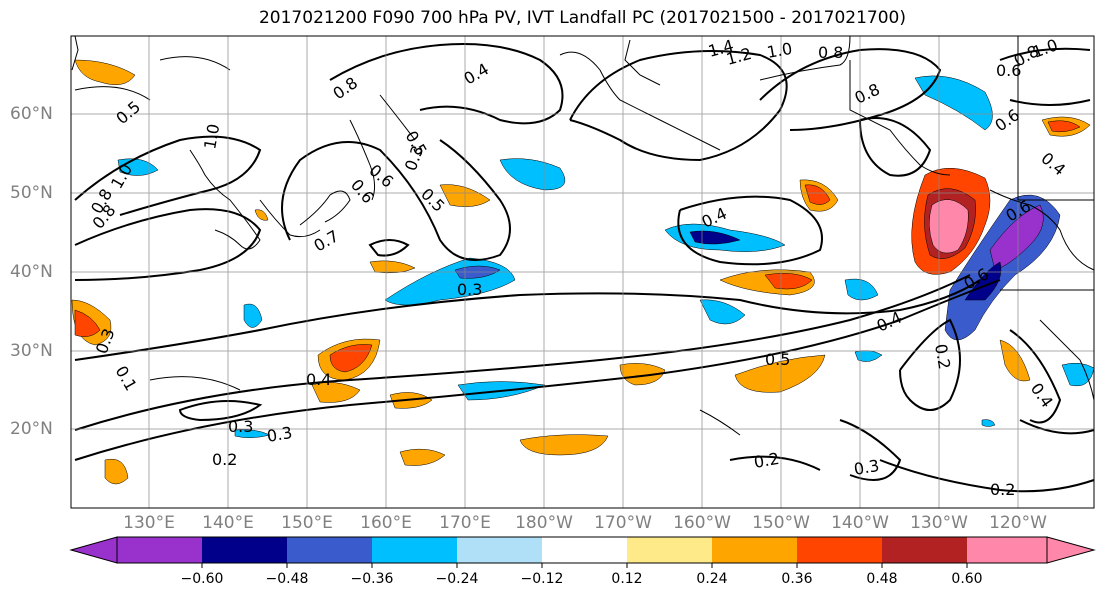 This screenshot has width=1105, height=601. Describe the element at coordinates (1071, 550) in the screenshot. I see `colorbar-extend-max` at that location.